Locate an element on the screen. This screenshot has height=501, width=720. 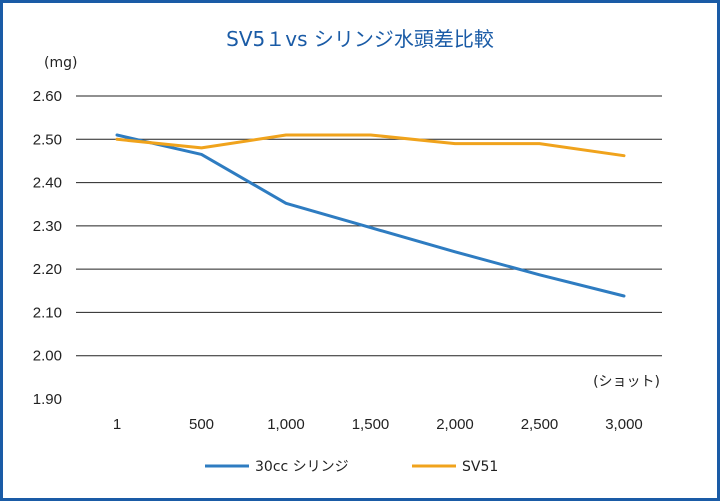
legend: 30cc シリンジ SV51 is located at coordinates (351, 467).